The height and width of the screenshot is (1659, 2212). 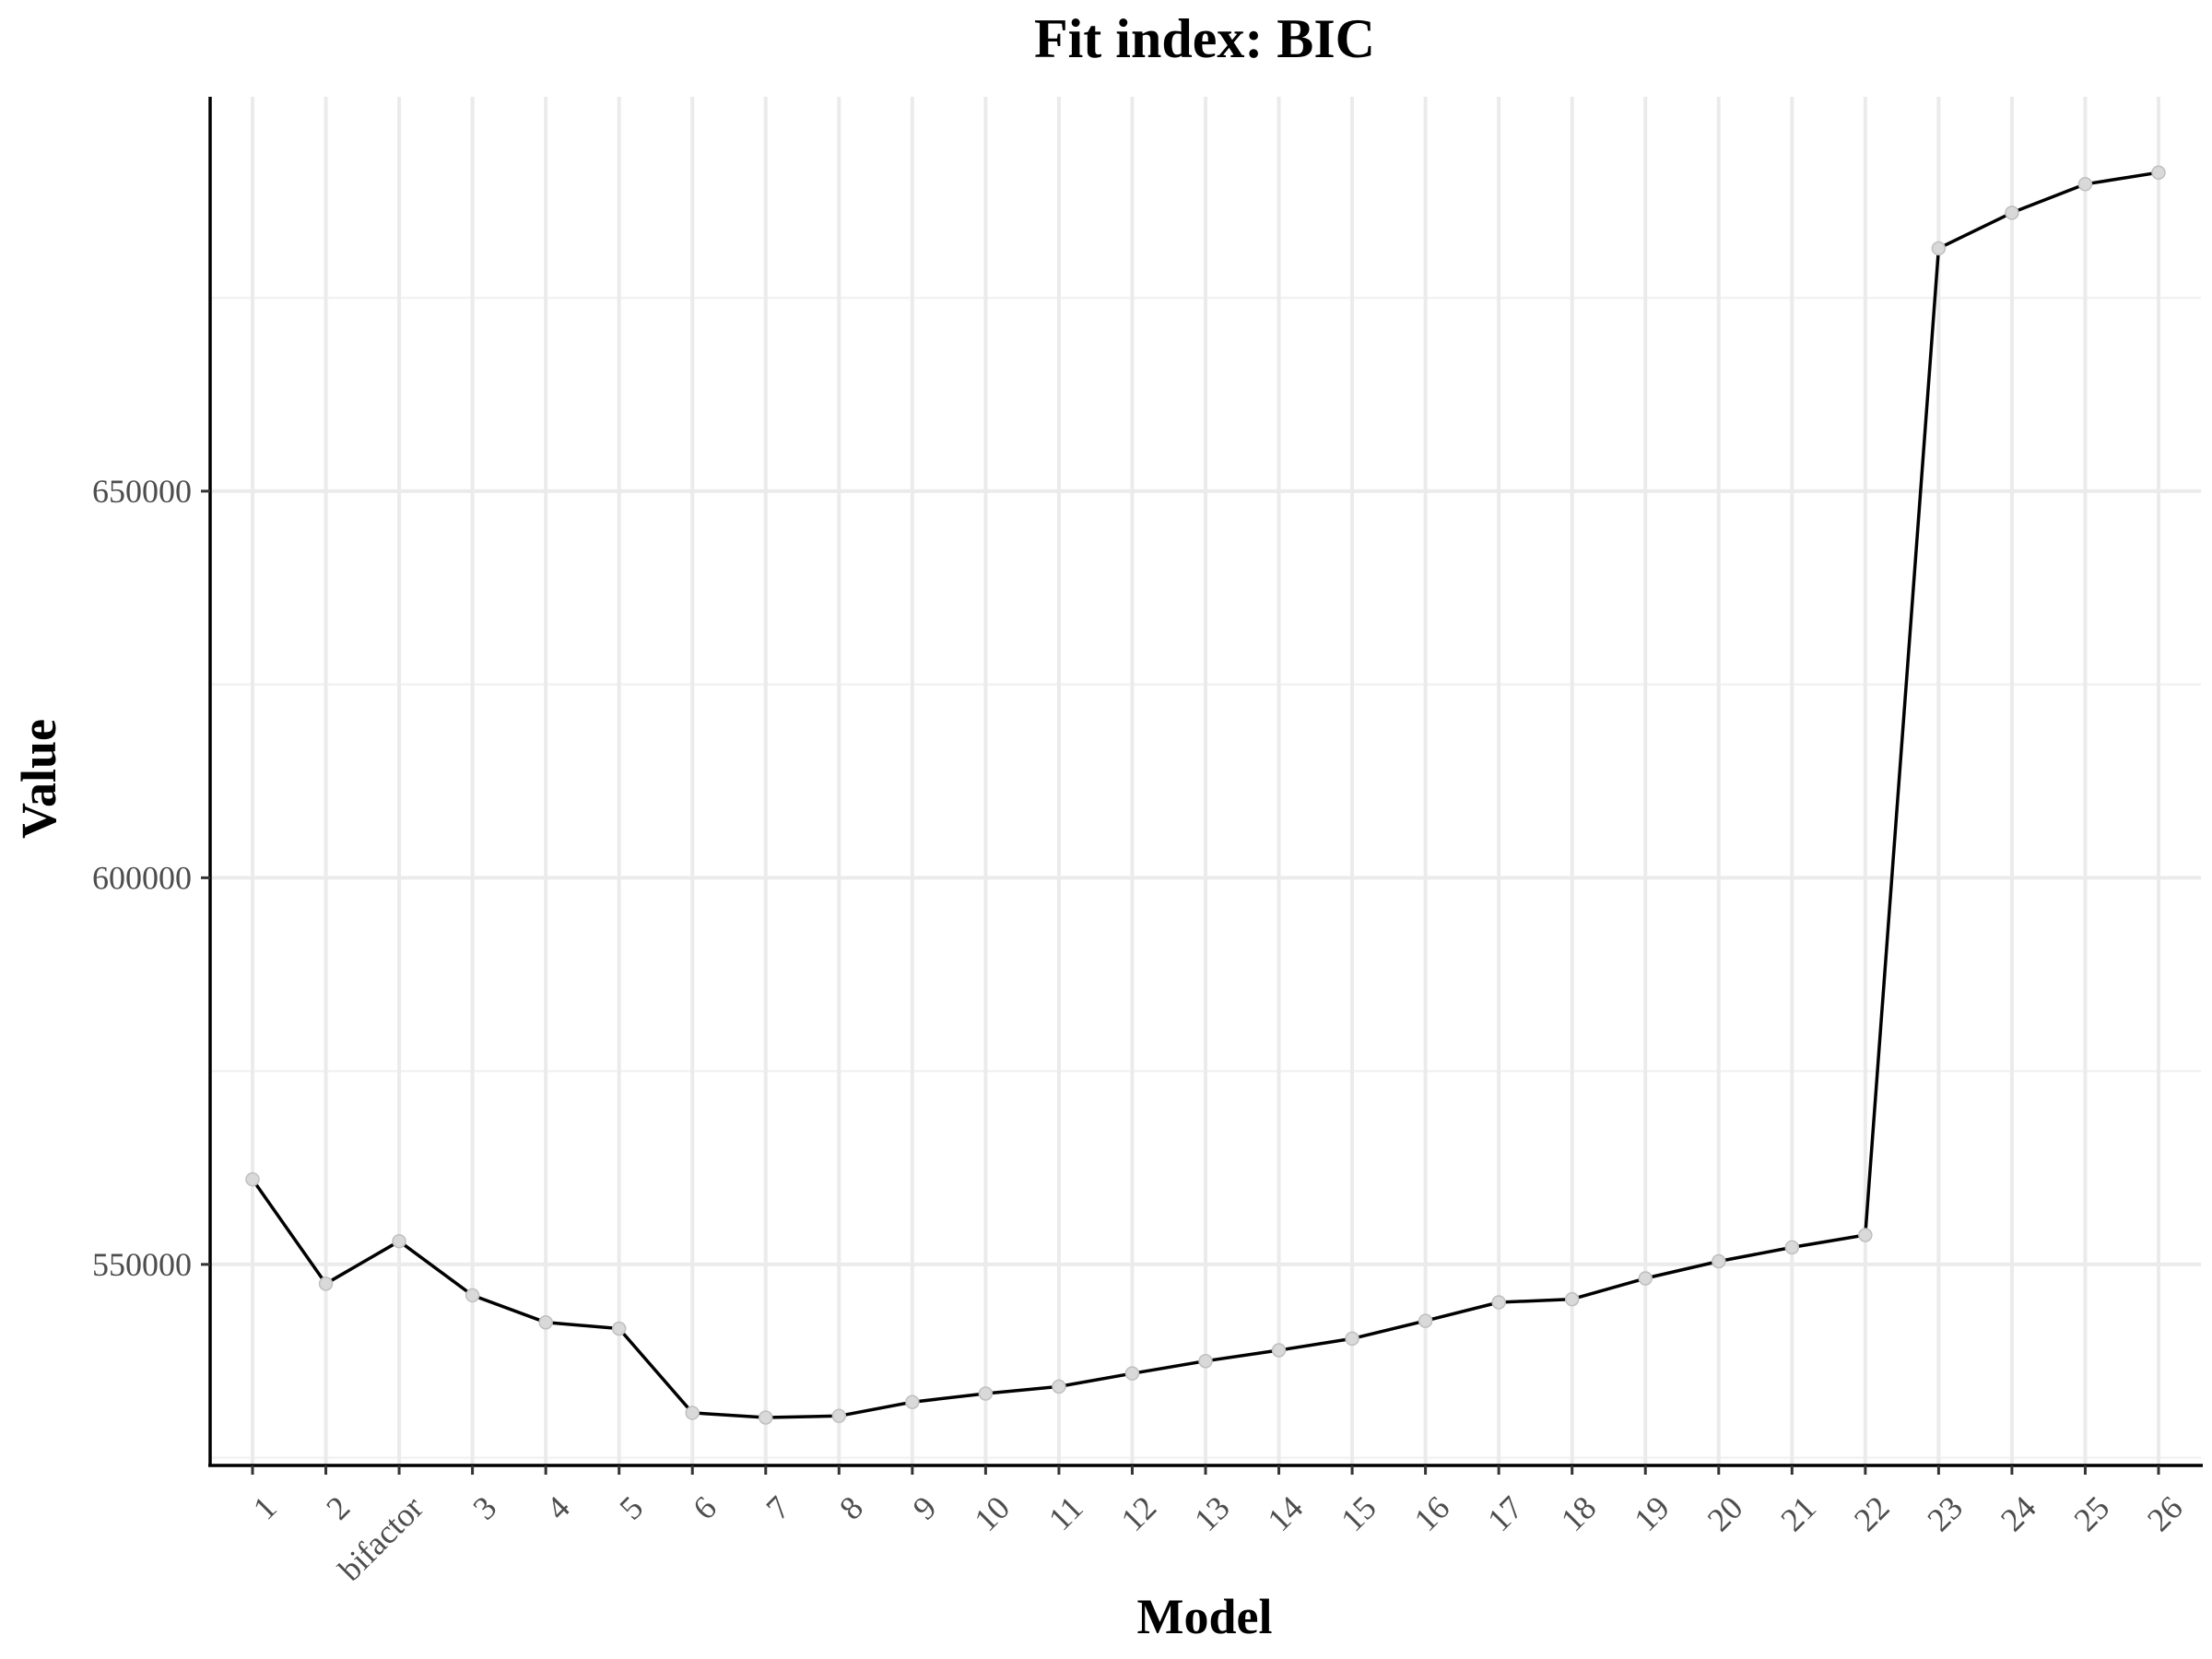 What do you see at coordinates (1204, 38) in the screenshot?
I see `chart-title: Fit index: BIC` at bounding box center [1204, 38].